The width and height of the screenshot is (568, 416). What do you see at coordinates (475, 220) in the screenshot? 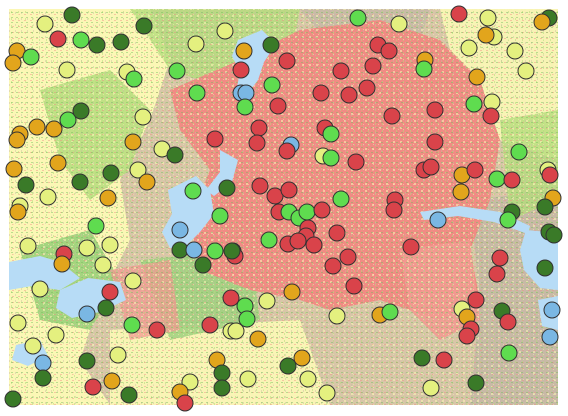
I see `river-east` at bounding box center [475, 220].